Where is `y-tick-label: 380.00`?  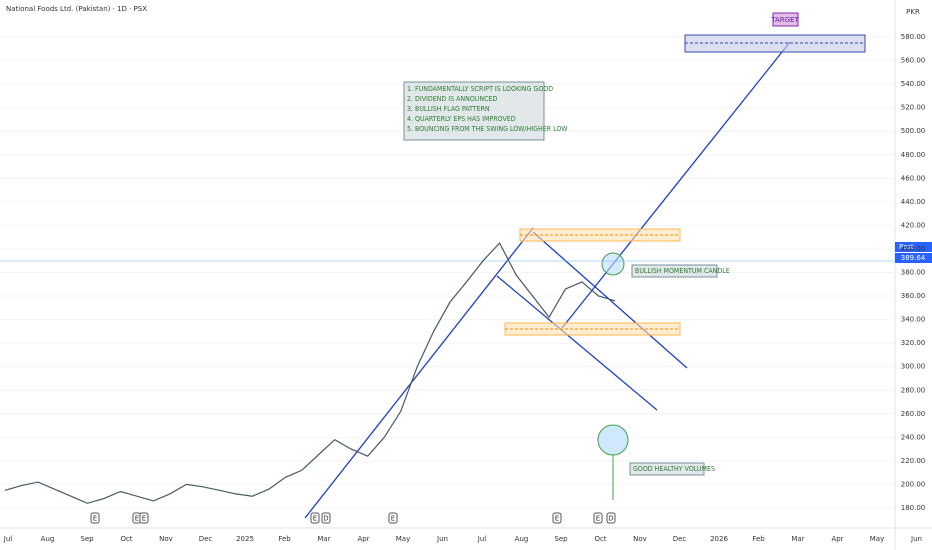 y-tick-label: 380.00 is located at coordinates (913, 273).